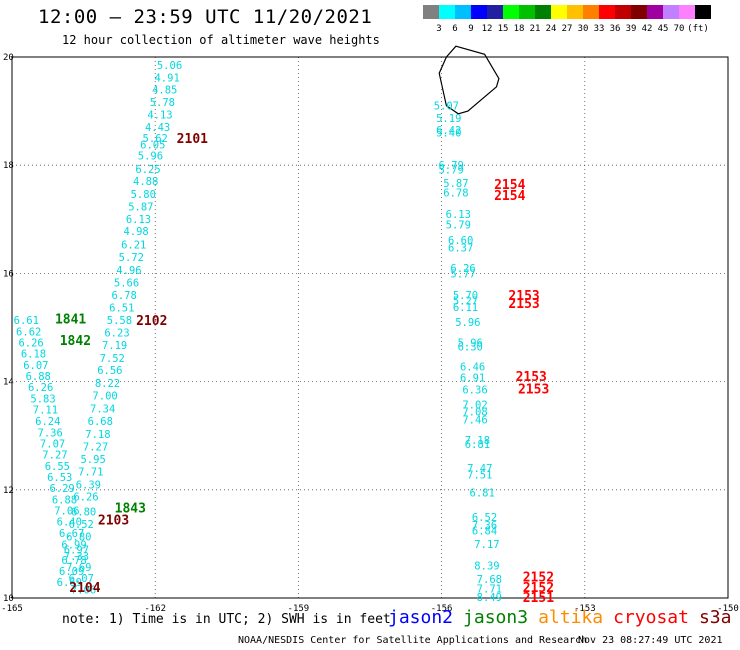  I want to click on swh-value: 4.43, so click(157, 128).